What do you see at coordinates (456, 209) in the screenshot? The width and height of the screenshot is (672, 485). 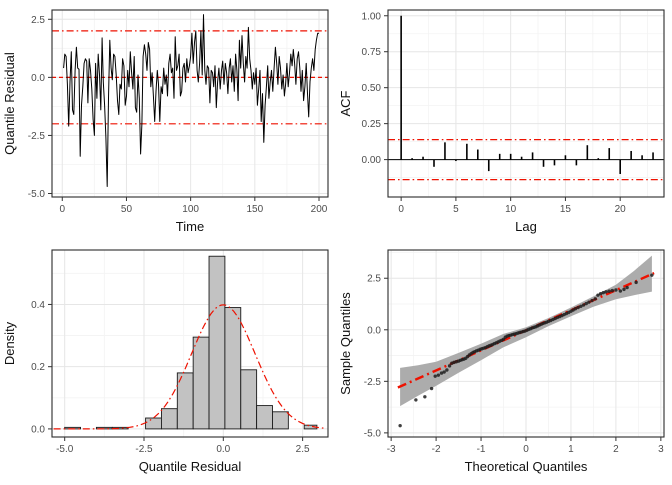 I see `svg-text: 5` at bounding box center [456, 209].